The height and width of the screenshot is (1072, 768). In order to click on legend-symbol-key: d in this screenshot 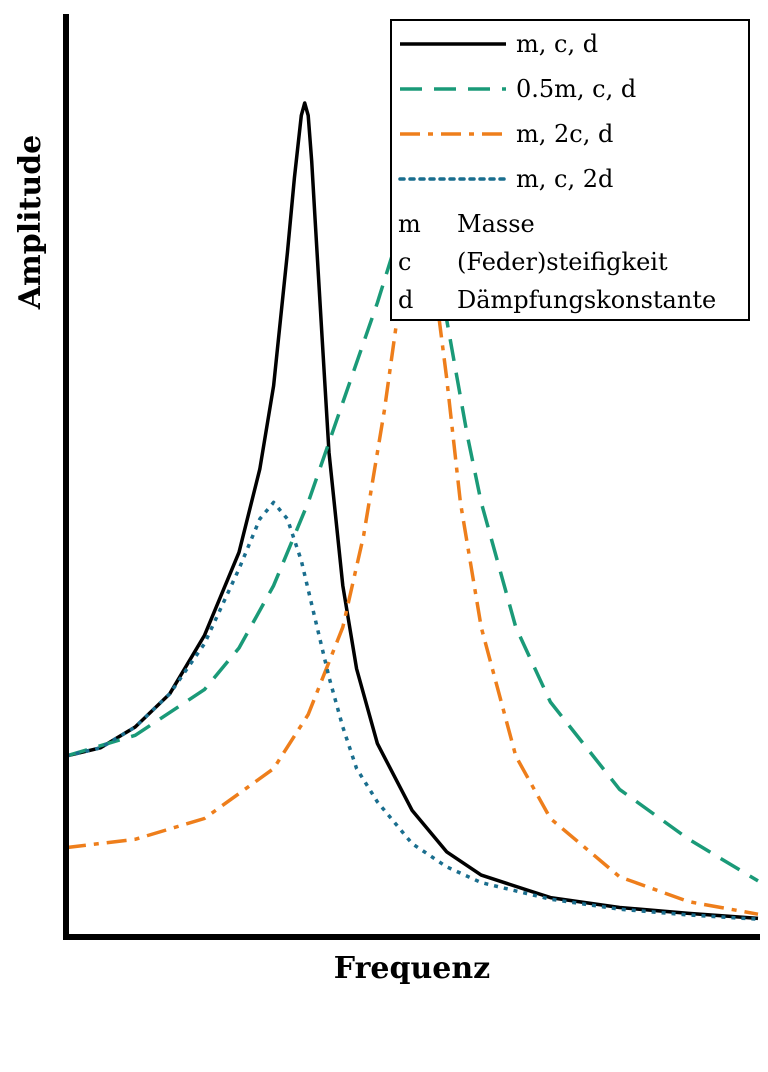, I will do `click(405, 300)`.